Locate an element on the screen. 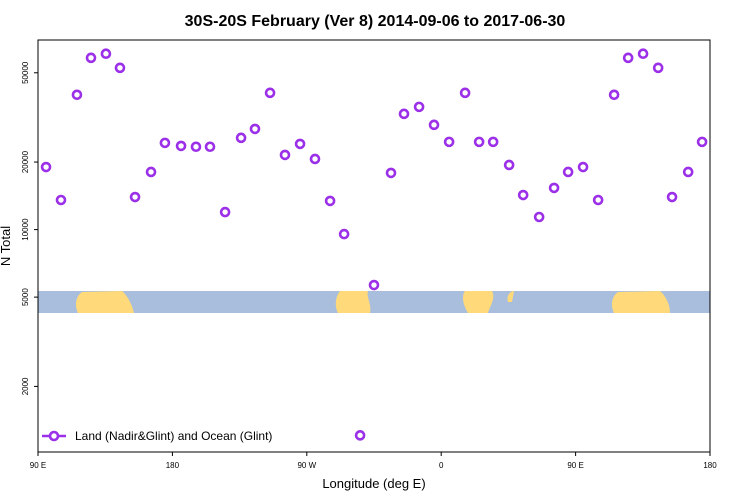 Image resolution: width=750 pixels, height=500 pixels. y-tick-label: 2000 is located at coordinates (25, 386).